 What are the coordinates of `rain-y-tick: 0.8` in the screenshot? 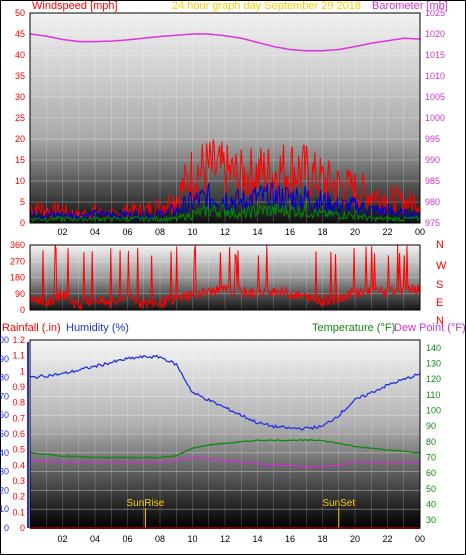 It's located at (18, 403).